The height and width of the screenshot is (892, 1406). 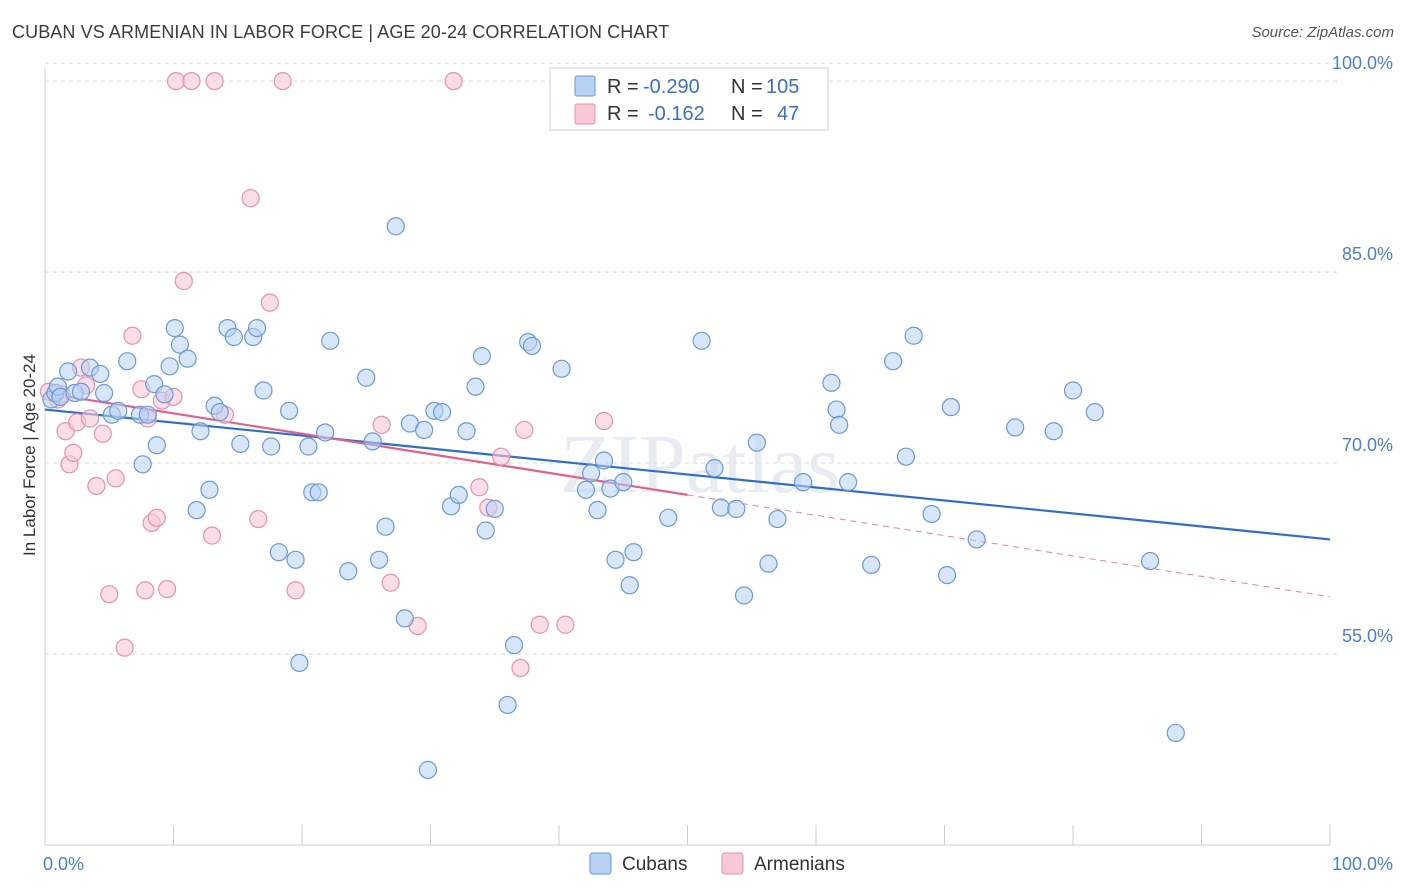 I want to click on bottom-legend-cubans-label: Cubans, so click(x=655, y=864).